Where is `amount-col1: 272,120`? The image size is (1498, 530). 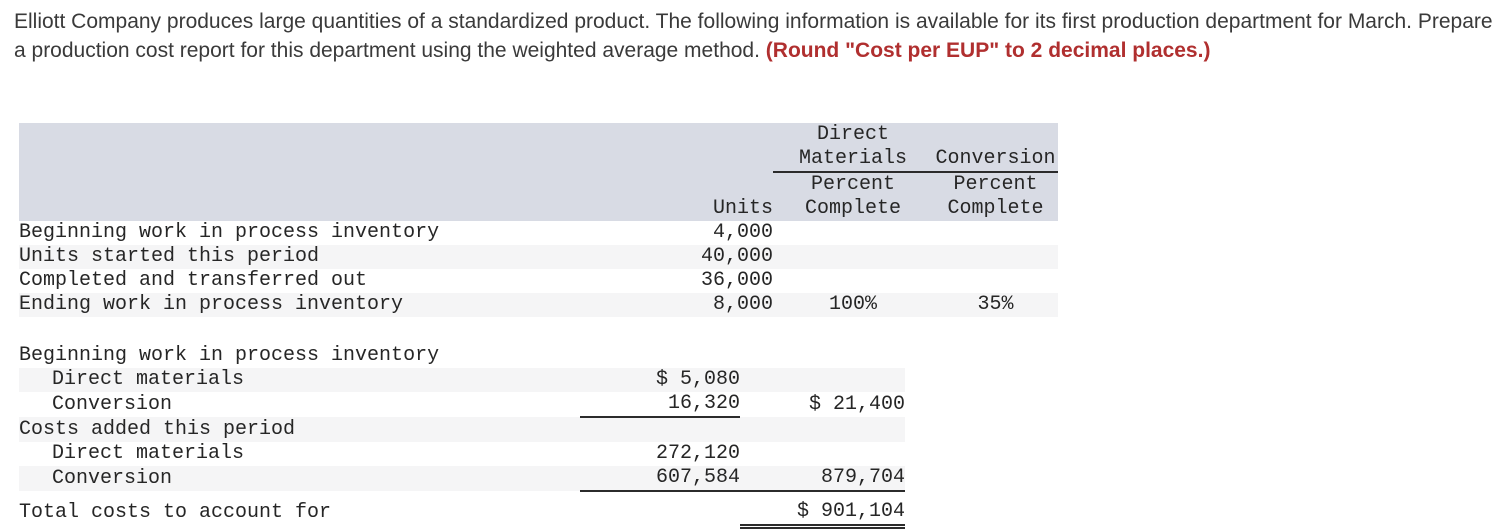
amount-col1: 272,120 is located at coordinates (697, 453).